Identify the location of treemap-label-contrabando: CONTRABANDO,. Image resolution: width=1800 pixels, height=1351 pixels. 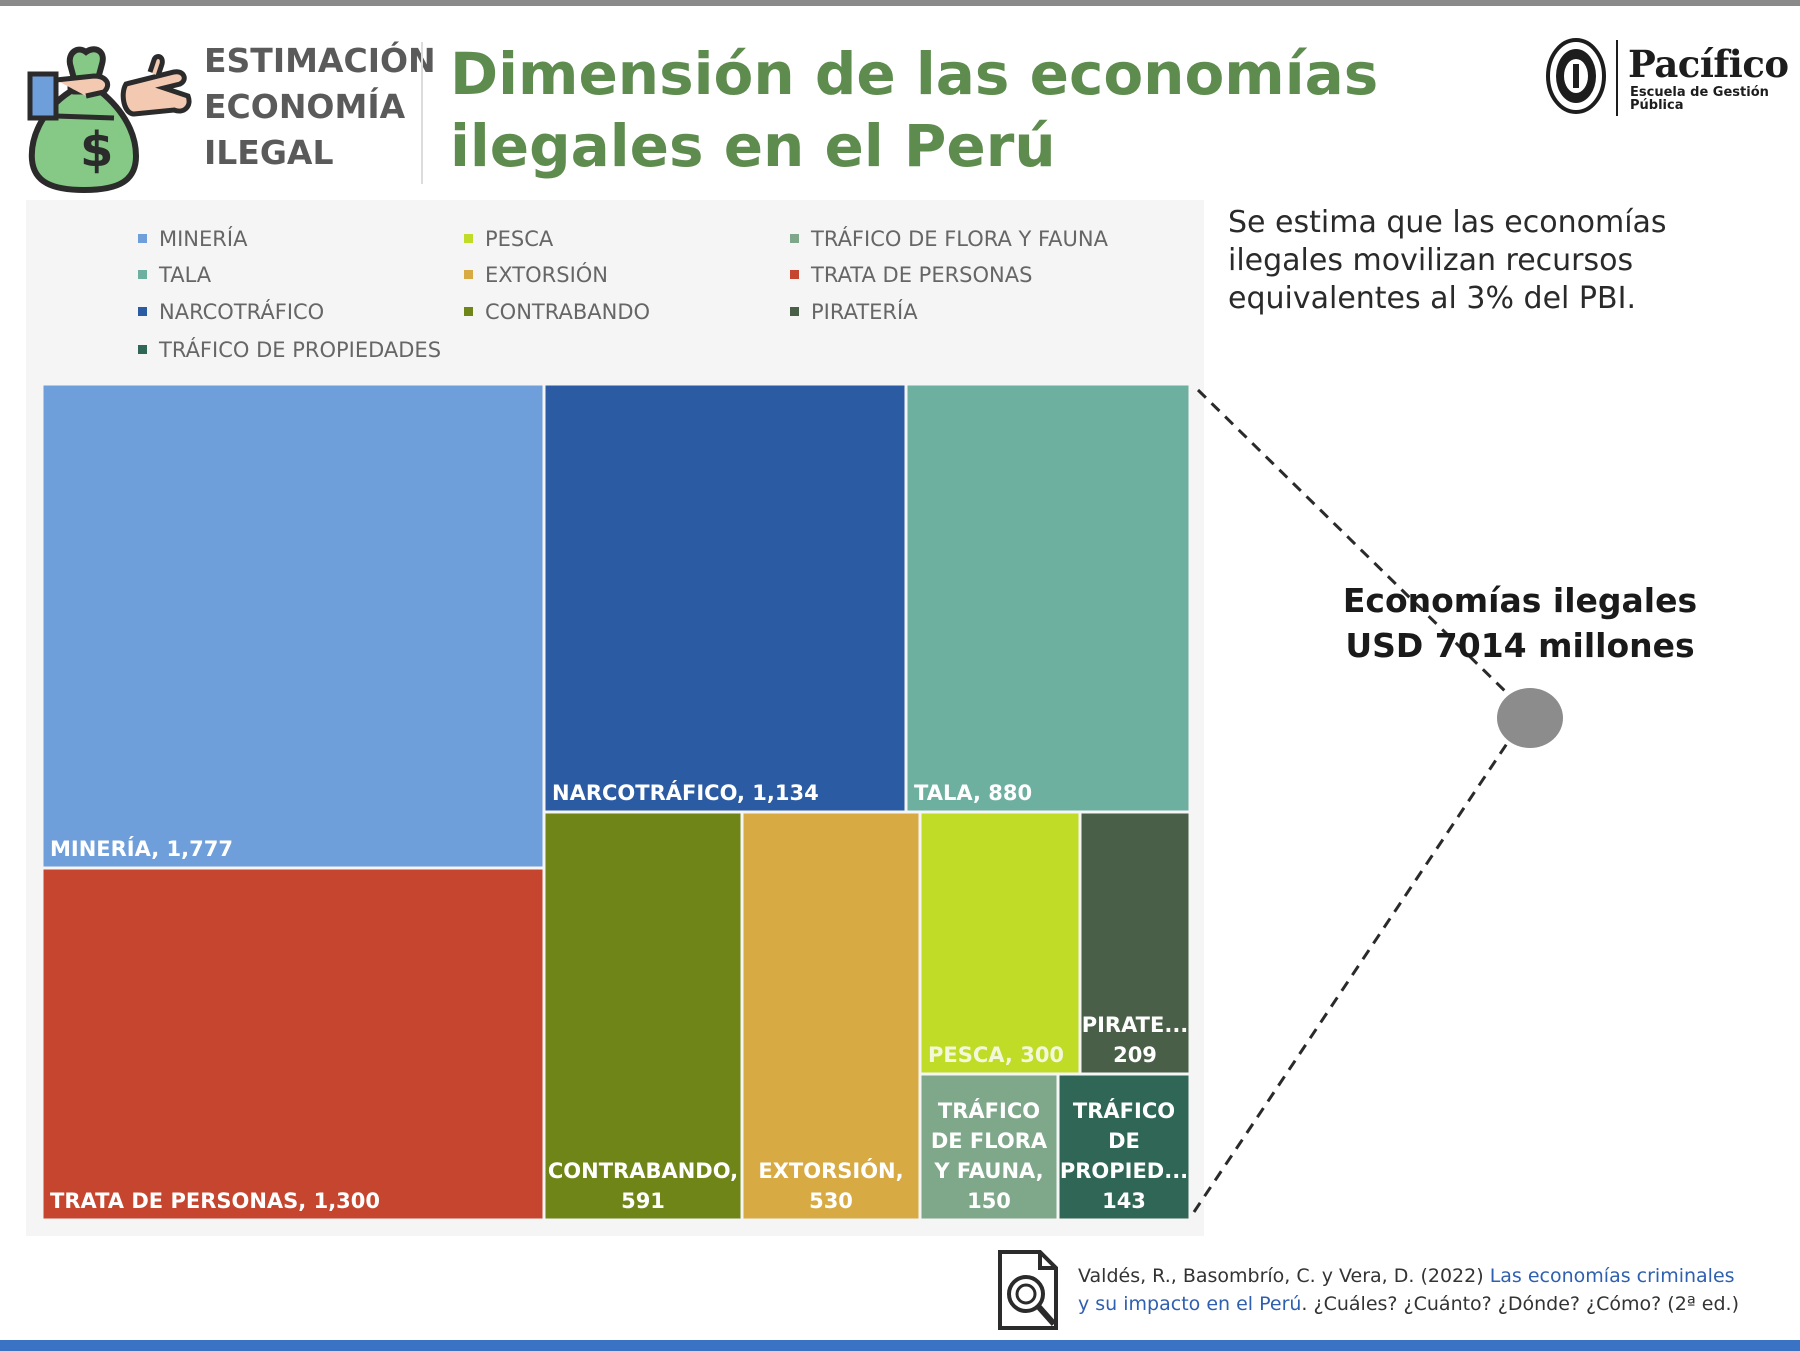
(643, 1171).